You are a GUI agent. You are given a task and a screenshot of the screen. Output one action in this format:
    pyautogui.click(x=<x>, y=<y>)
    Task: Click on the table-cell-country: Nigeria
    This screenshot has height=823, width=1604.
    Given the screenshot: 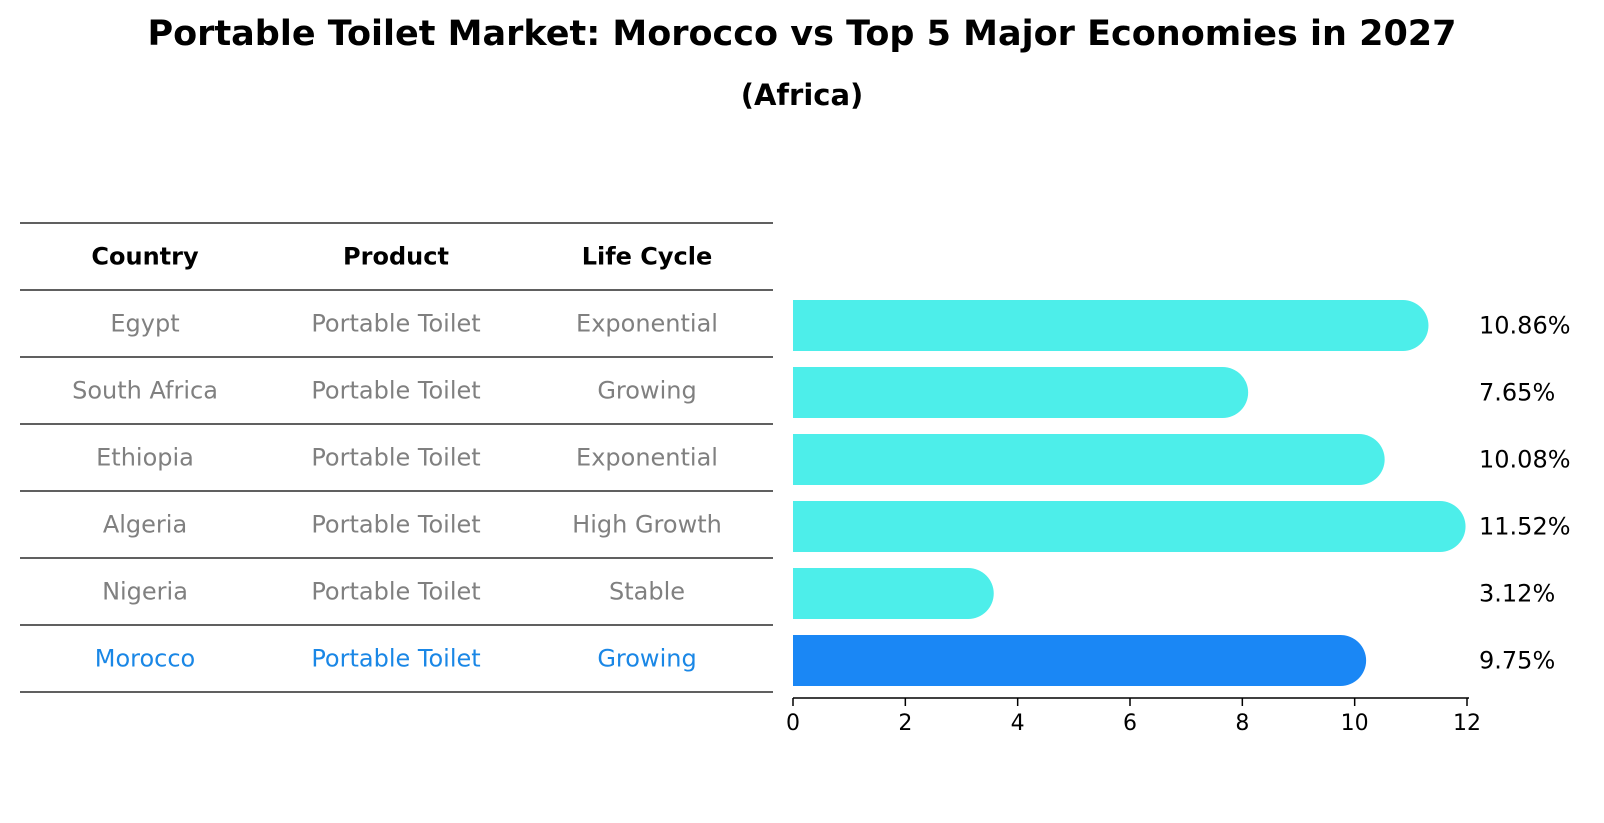 What is the action you would take?
    pyautogui.click(x=145, y=592)
    